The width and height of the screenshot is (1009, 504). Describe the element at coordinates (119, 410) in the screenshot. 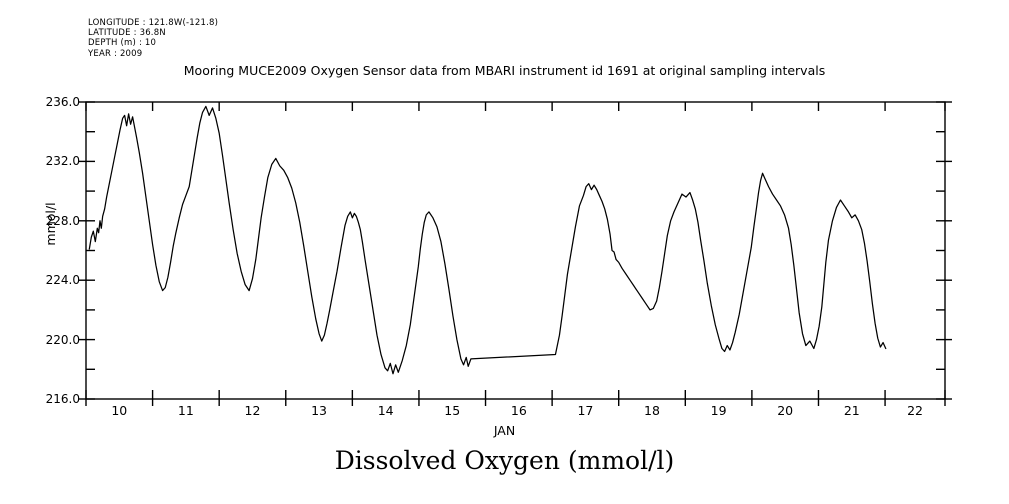

I see `x-tick-label: 10` at that location.